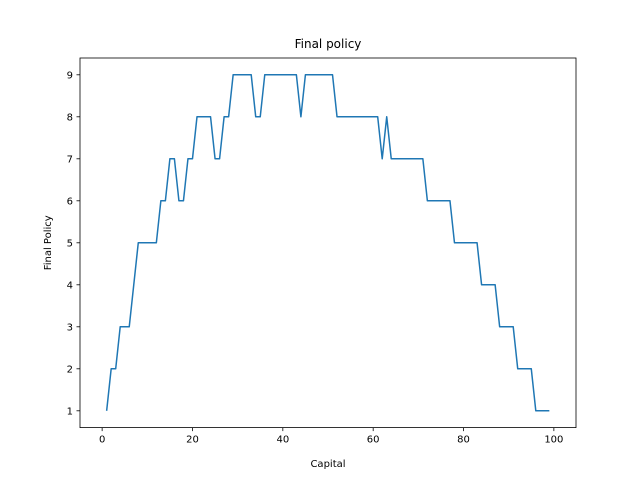 The image size is (640, 480). What do you see at coordinates (373, 440) in the screenshot?
I see `x-tick-label: 60` at bounding box center [373, 440].